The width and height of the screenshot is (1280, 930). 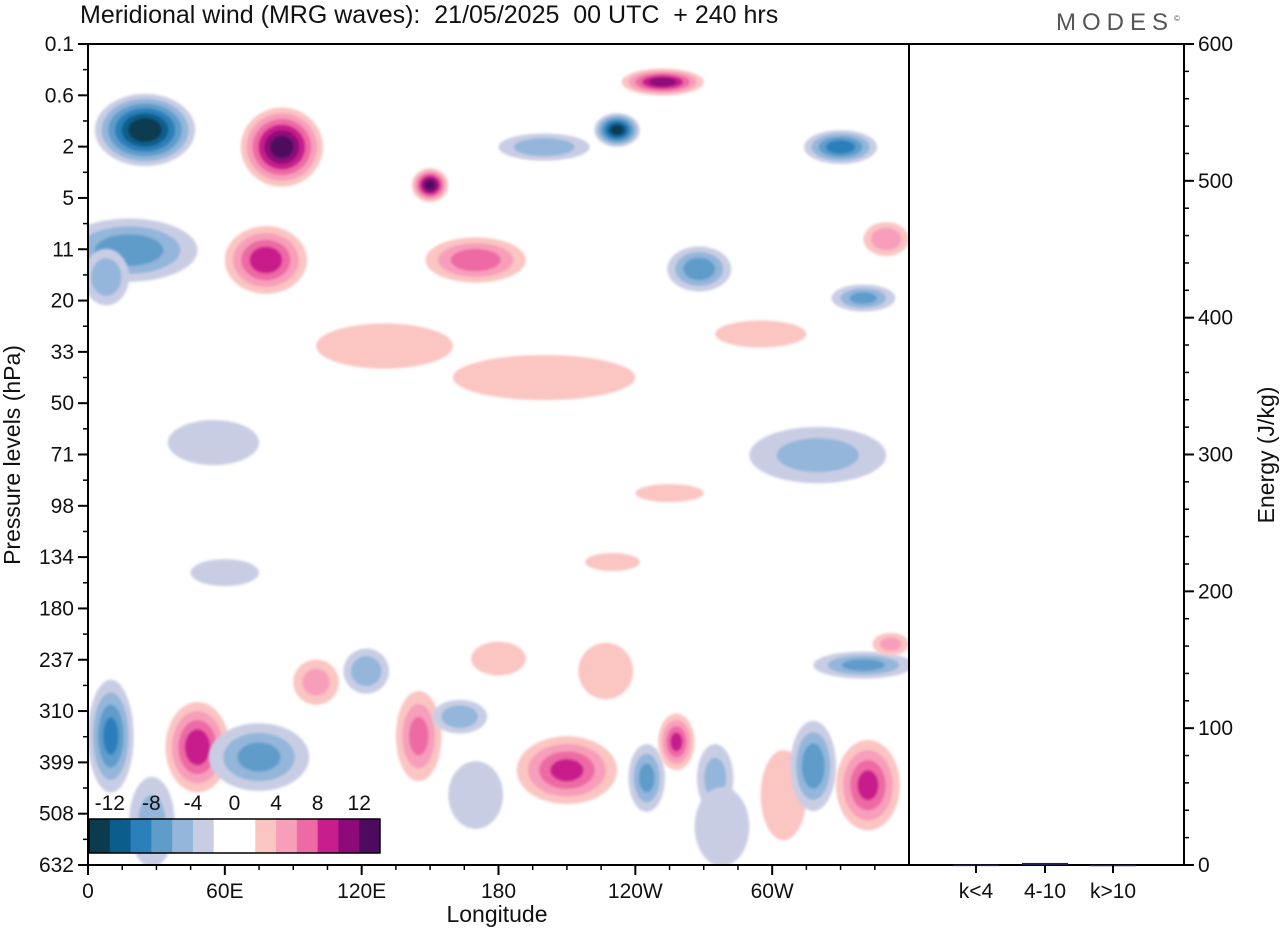 I want to click on y-tick-label: 134, so click(x=56, y=557).